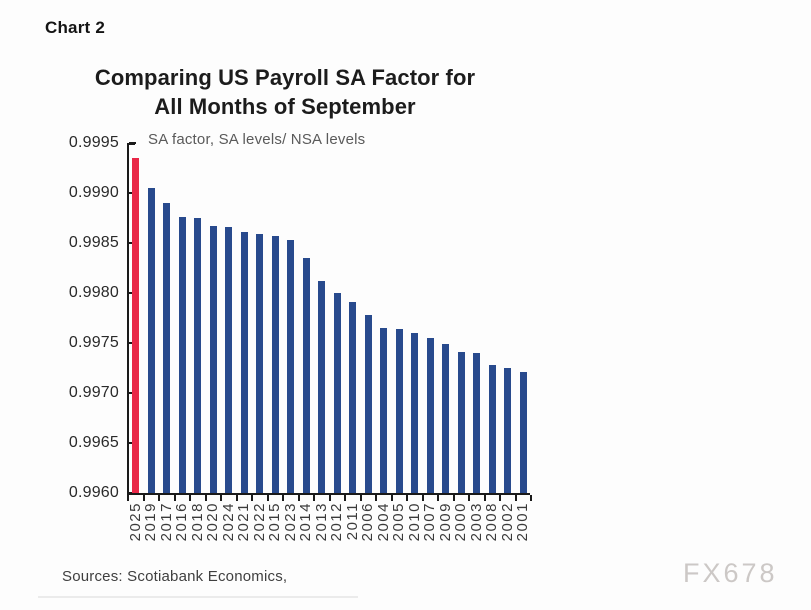  I want to click on x-tick-label-2005: 2005, so click(399, 531).